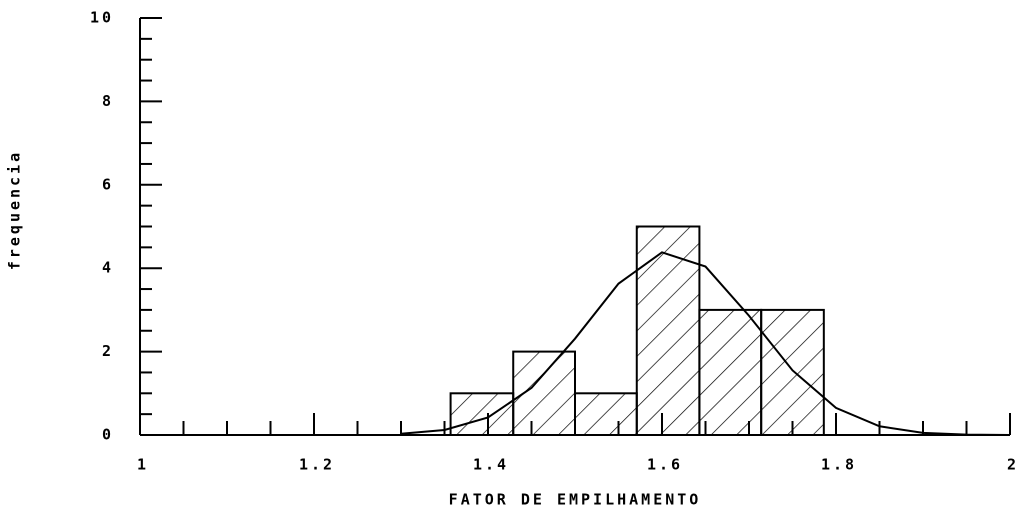 This screenshot has height=514, width=1022. Describe the element at coordinates (839, 465) in the screenshot. I see `x-tick-label: 1.8` at that location.